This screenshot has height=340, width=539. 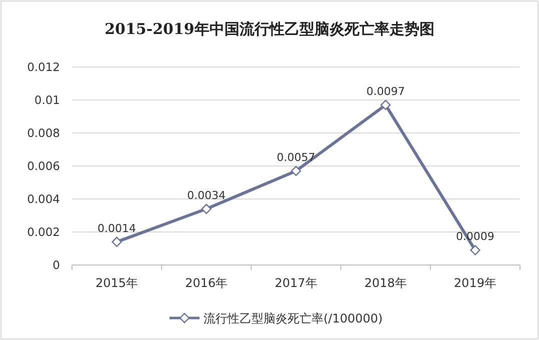 What do you see at coordinates (296, 157) in the screenshot?
I see `data-label: 0.0057` at bounding box center [296, 157].